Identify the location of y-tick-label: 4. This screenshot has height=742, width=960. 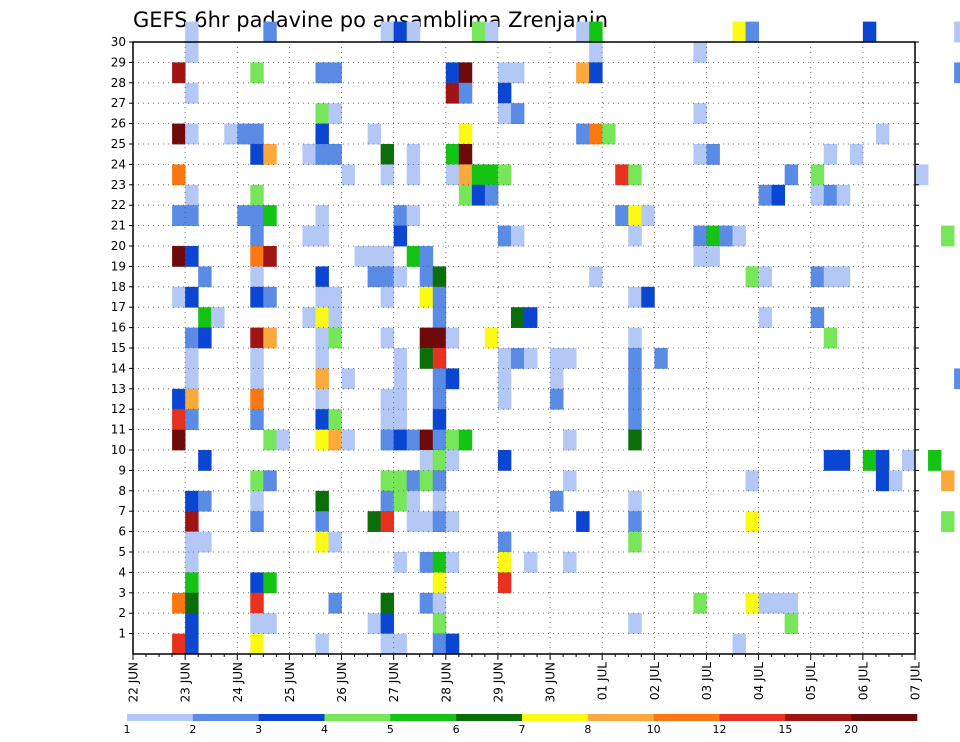
(122, 572).